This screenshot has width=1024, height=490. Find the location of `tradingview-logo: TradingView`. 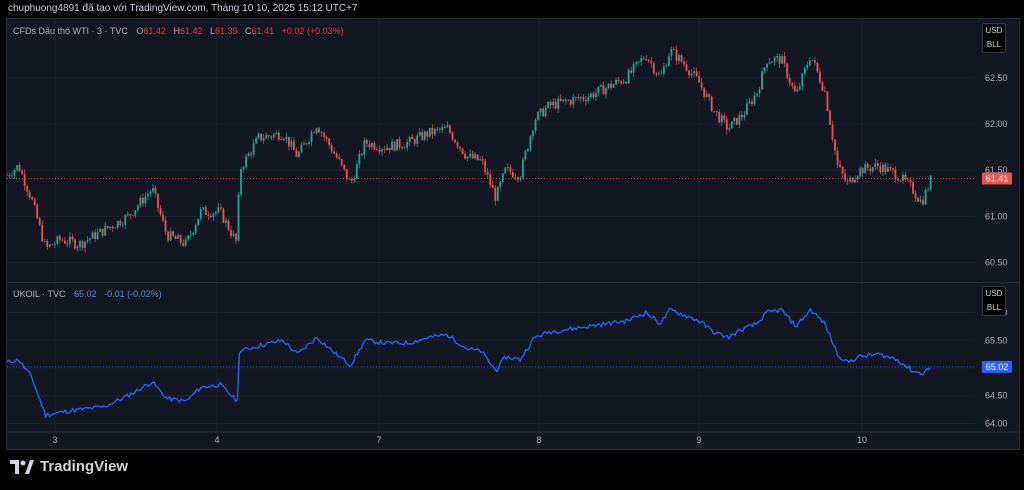

tradingview-logo: TradingView is located at coordinates (69, 466).